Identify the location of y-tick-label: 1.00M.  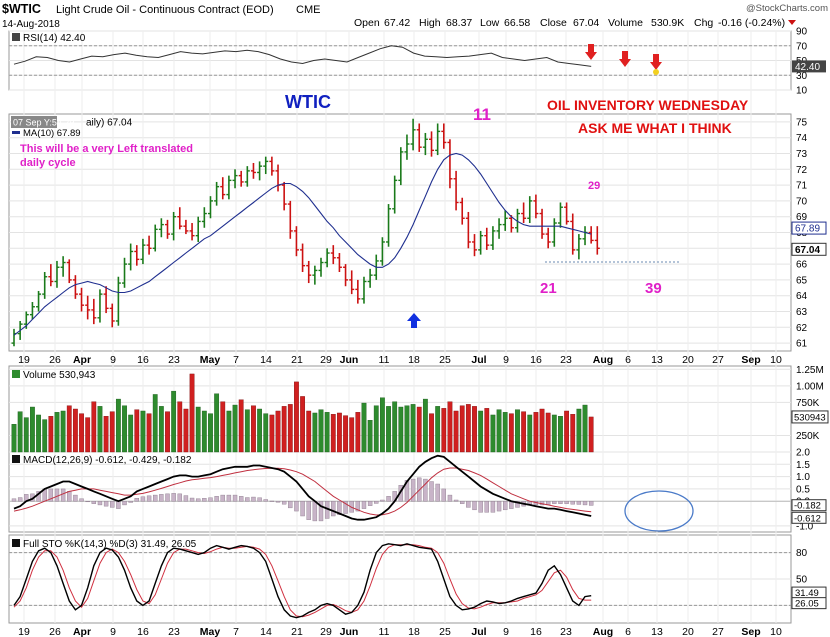
(810, 386).